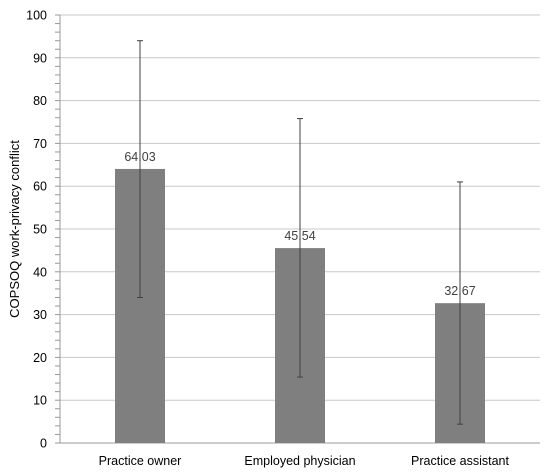 The height and width of the screenshot is (475, 550). I want to click on data-label: 32.67, so click(459, 291).